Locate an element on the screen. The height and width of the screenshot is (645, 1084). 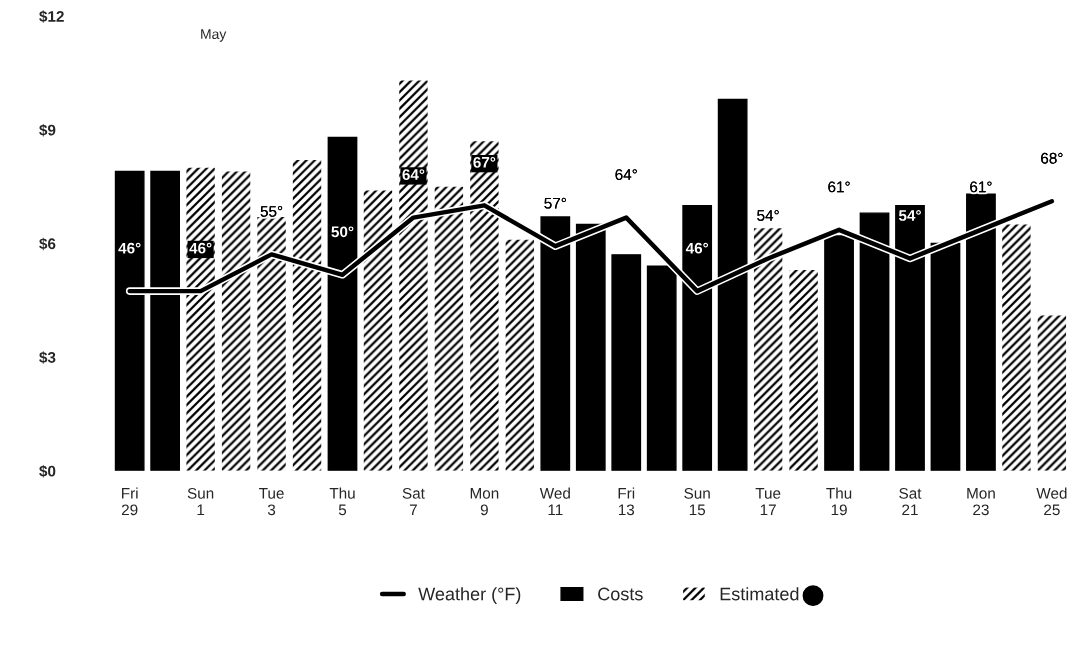
data-label: 55° is located at coordinates (271, 211).